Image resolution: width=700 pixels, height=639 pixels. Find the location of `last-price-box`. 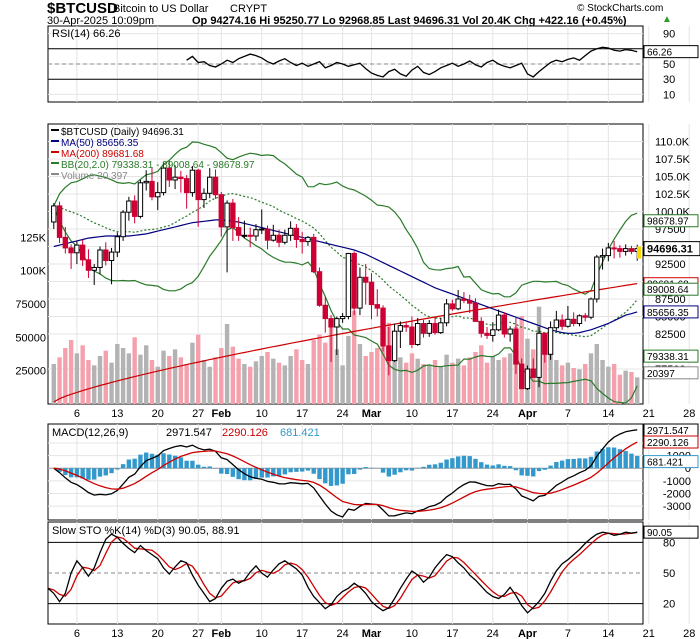

last-price-box is located at coordinates (671, 249).